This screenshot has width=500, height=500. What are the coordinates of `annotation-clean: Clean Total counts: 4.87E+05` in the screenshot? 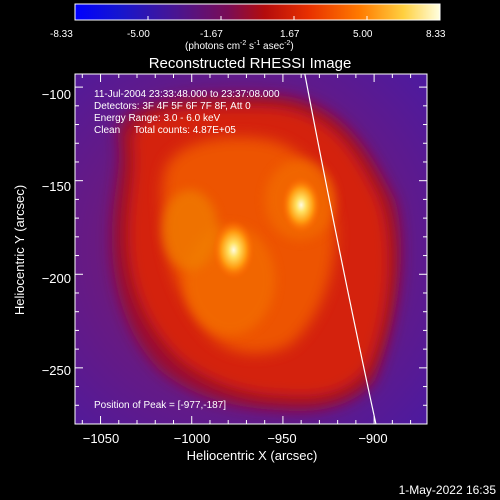 It's located at (165, 130).